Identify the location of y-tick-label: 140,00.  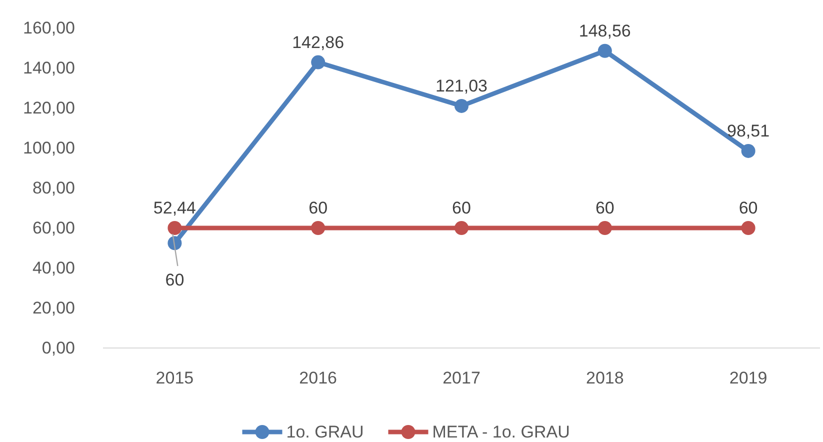
(49, 68).